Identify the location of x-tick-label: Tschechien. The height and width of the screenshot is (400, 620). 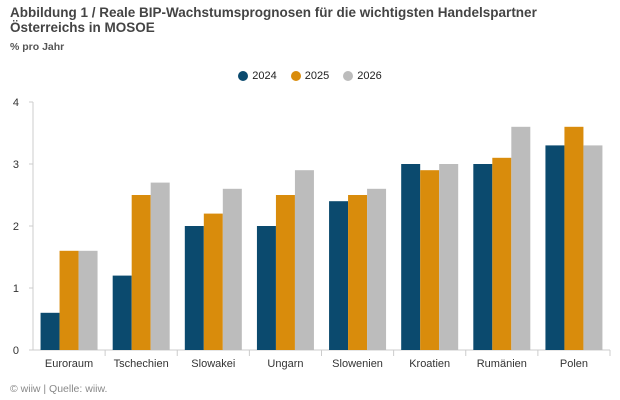
(141, 364).